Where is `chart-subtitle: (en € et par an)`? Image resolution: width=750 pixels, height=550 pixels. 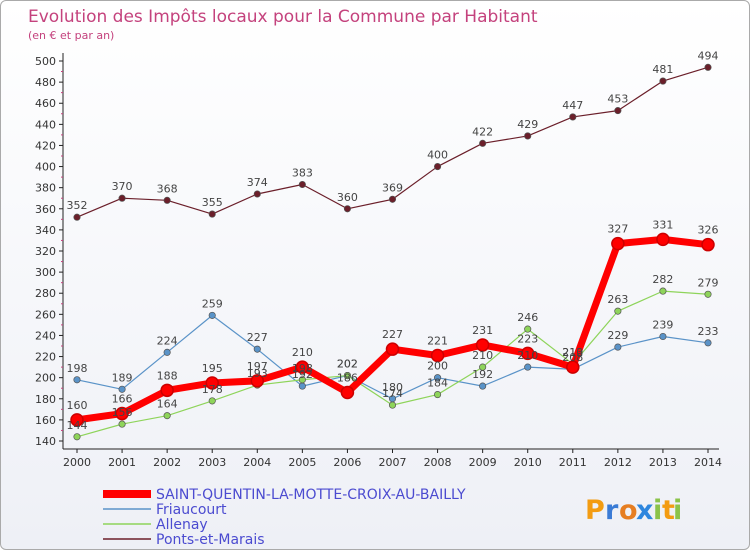 chart-subtitle: (en € et par an) is located at coordinates (71, 35).